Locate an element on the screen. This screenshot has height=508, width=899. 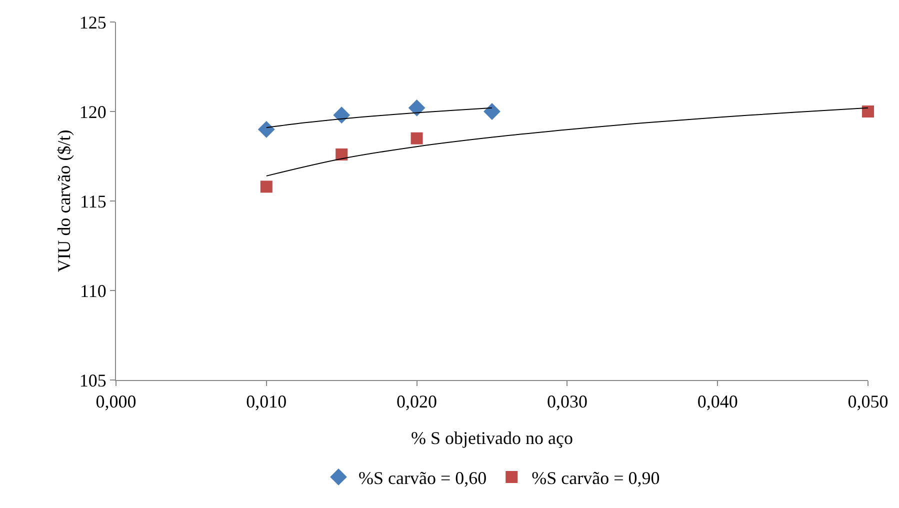
y-axis-title: VIU do carvão ($/t) is located at coordinates (64, 201).